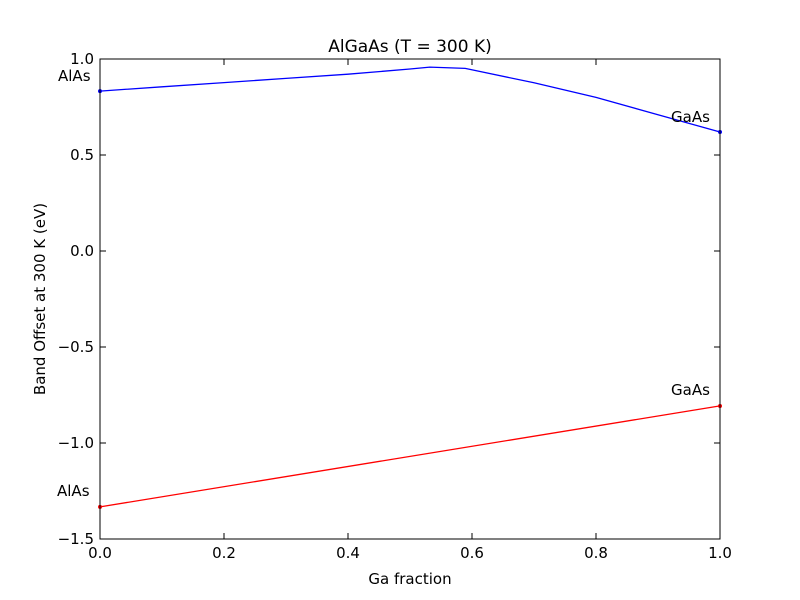 This screenshot has width=800, height=600. I want to click on x-tick-label: 0.4, so click(348, 553).